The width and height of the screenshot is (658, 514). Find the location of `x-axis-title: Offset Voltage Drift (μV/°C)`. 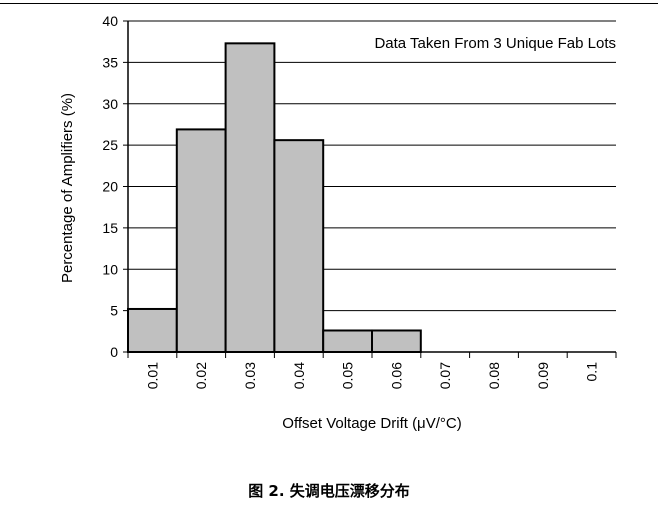

x-axis-title: Offset Voltage Drift (μV/°C) is located at coordinates (371, 423).